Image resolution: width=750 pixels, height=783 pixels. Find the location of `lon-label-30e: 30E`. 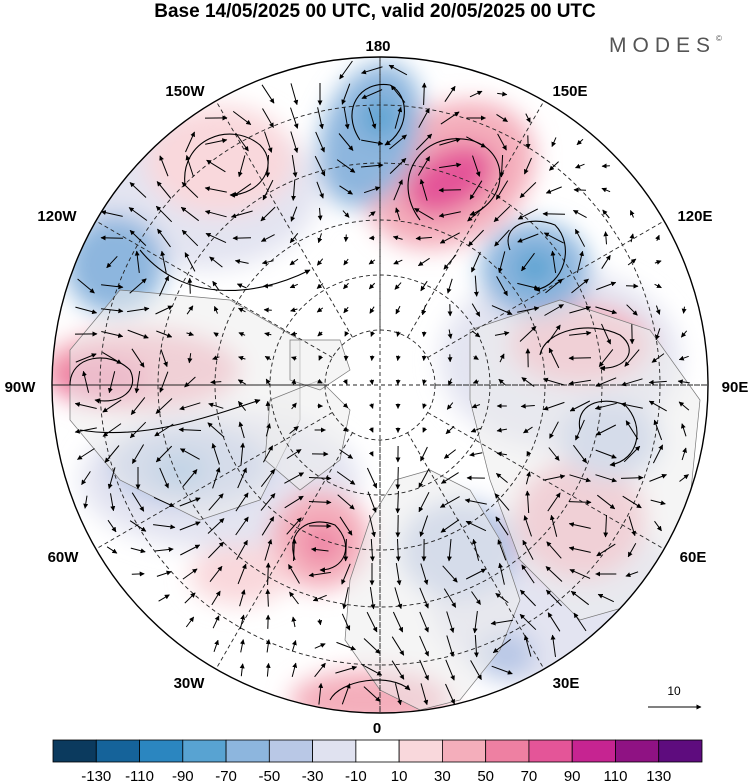

lon-label-30e: 30E is located at coordinates (566, 683).